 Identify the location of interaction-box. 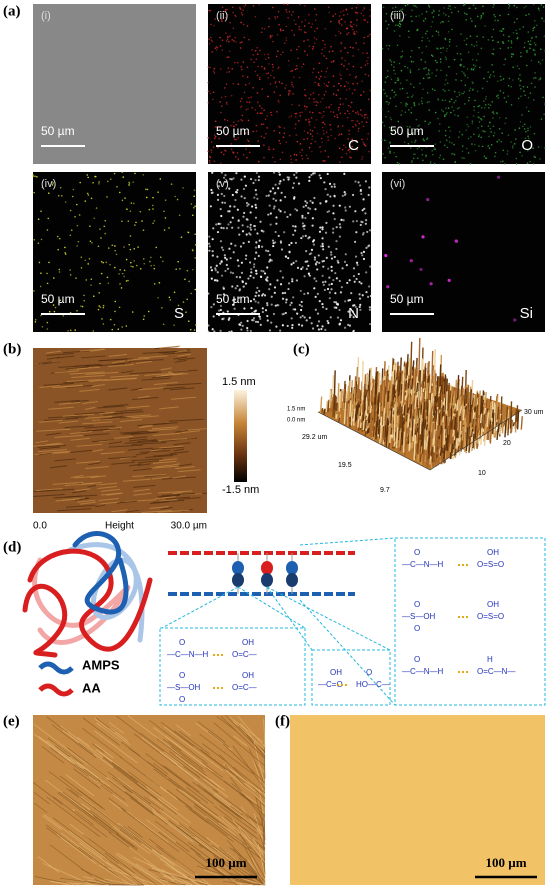
(232, 666).